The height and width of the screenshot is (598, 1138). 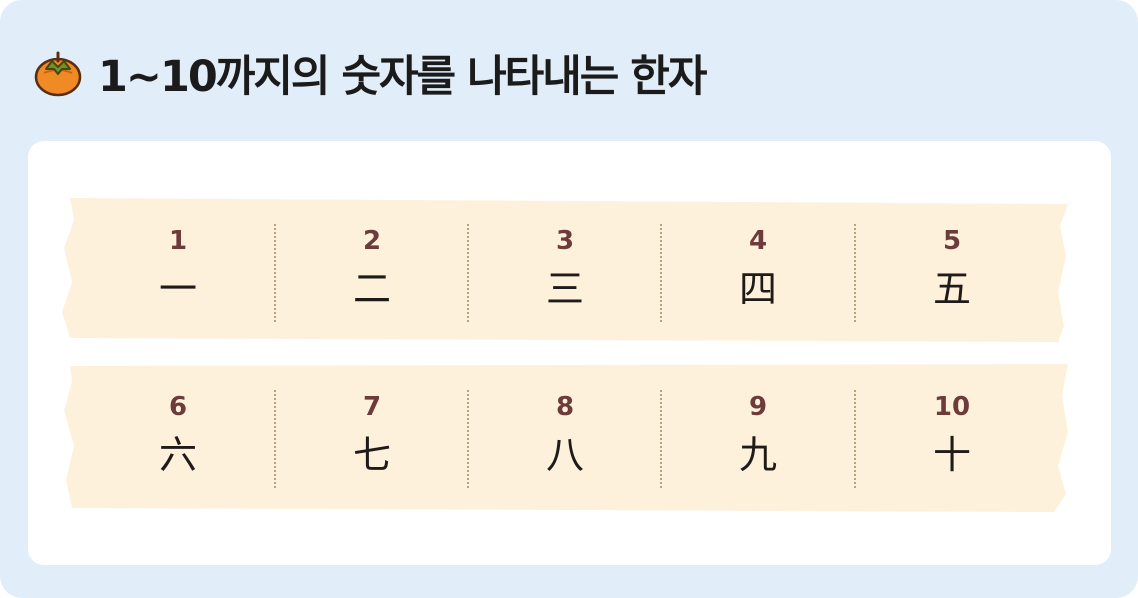 What do you see at coordinates (565, 241) in the screenshot?
I see `arabic-number: 3` at bounding box center [565, 241].